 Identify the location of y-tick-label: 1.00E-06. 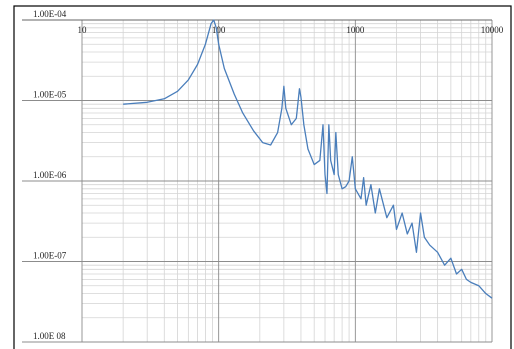
(50, 175).